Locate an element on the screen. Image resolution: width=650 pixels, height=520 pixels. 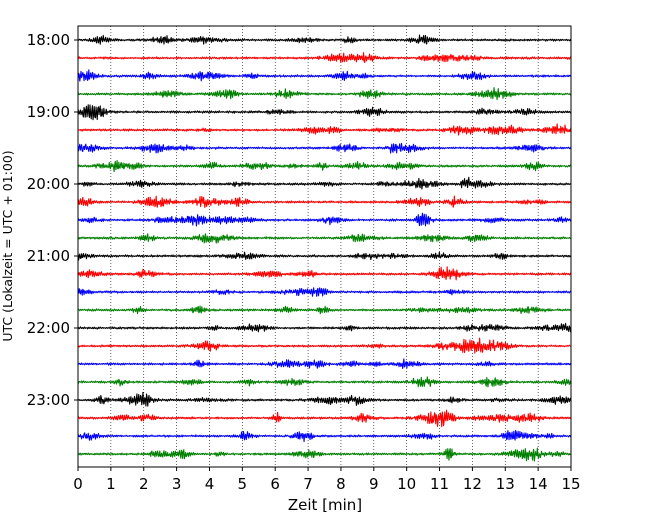
y-tick-label: 21:00 is located at coordinates (48, 256).